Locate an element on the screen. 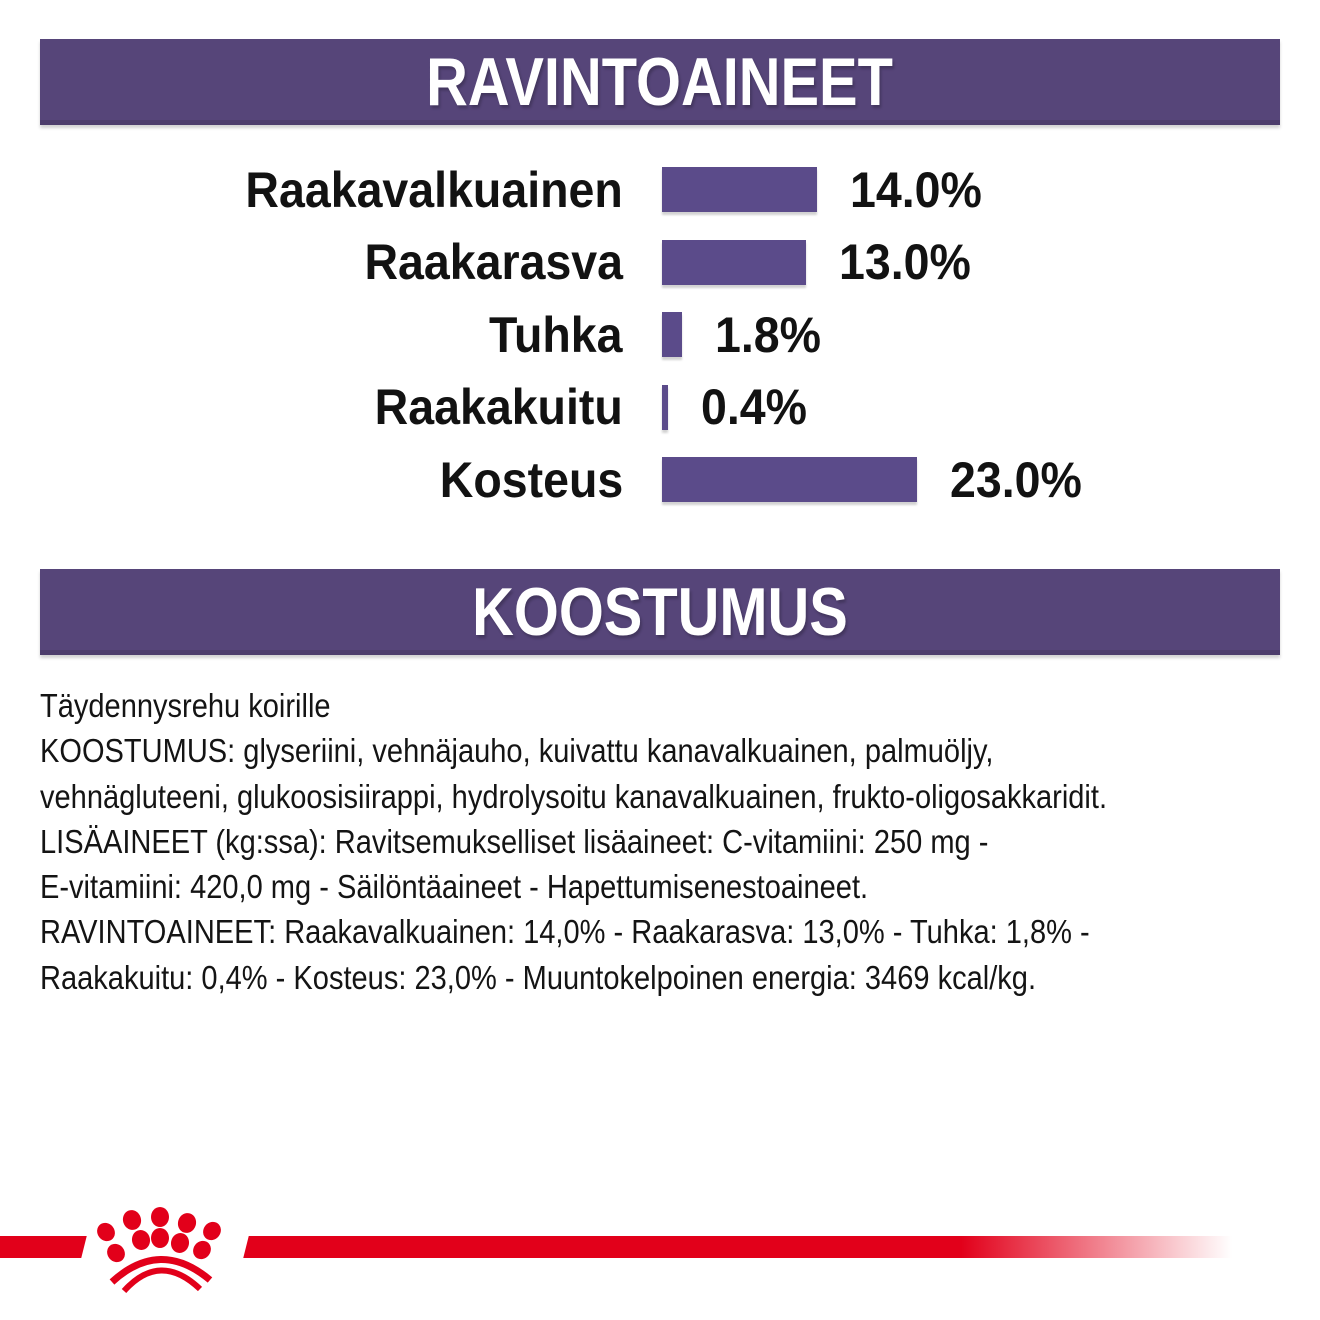  bar-track: 14.0% is located at coordinates (827, 190).